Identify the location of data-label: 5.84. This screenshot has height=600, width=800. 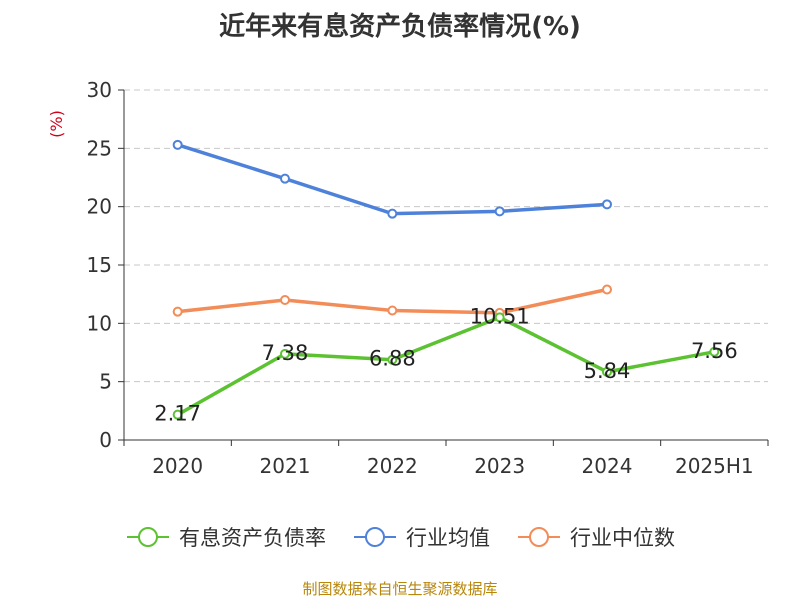
(607, 371).